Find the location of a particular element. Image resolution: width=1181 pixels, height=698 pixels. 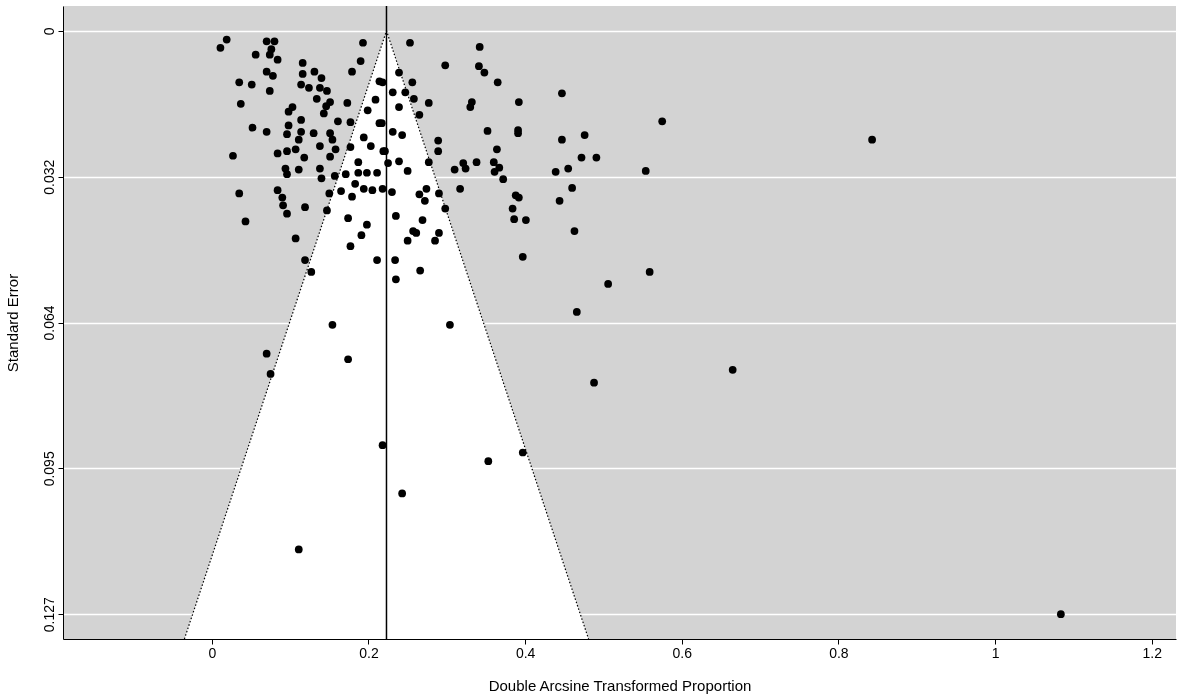

y-tick-label: 0.064 is located at coordinates (48, 323).